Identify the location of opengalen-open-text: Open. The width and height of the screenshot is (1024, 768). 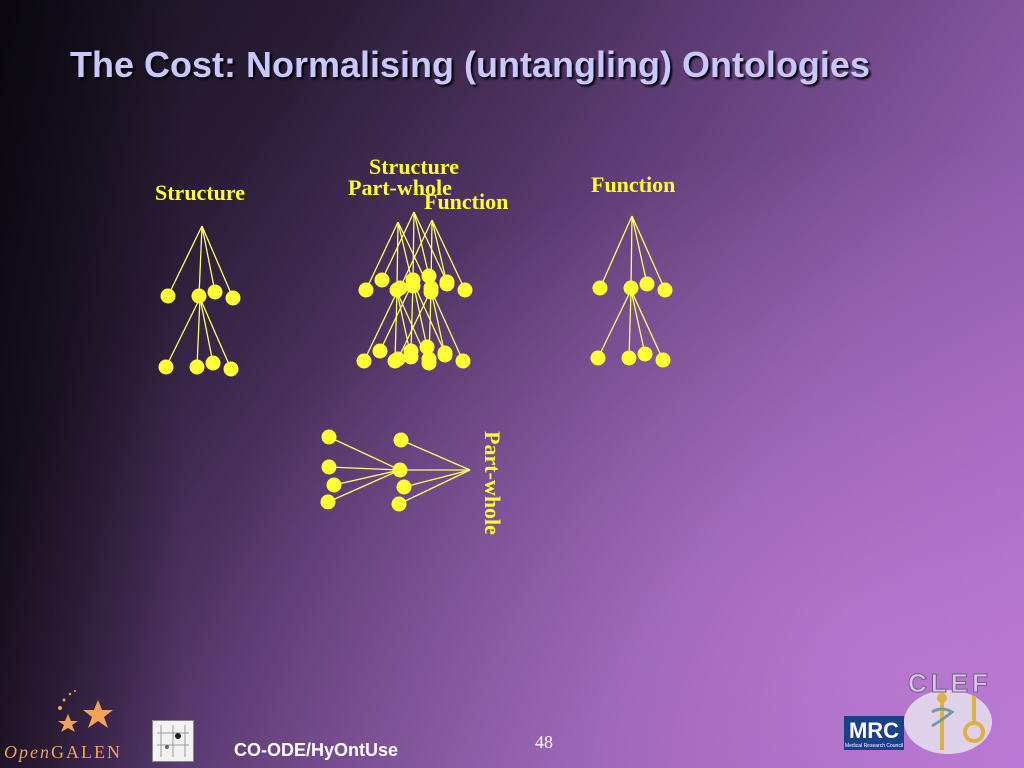
(27, 752).